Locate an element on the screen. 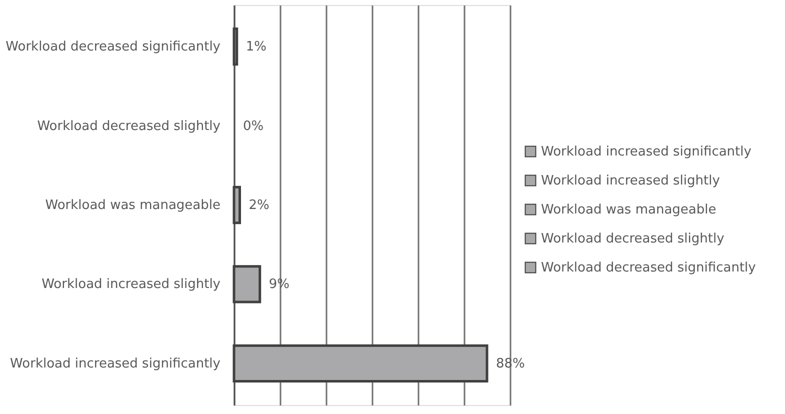 This screenshot has height=414, width=785. legend-label: Workload increased significantly is located at coordinates (646, 152).